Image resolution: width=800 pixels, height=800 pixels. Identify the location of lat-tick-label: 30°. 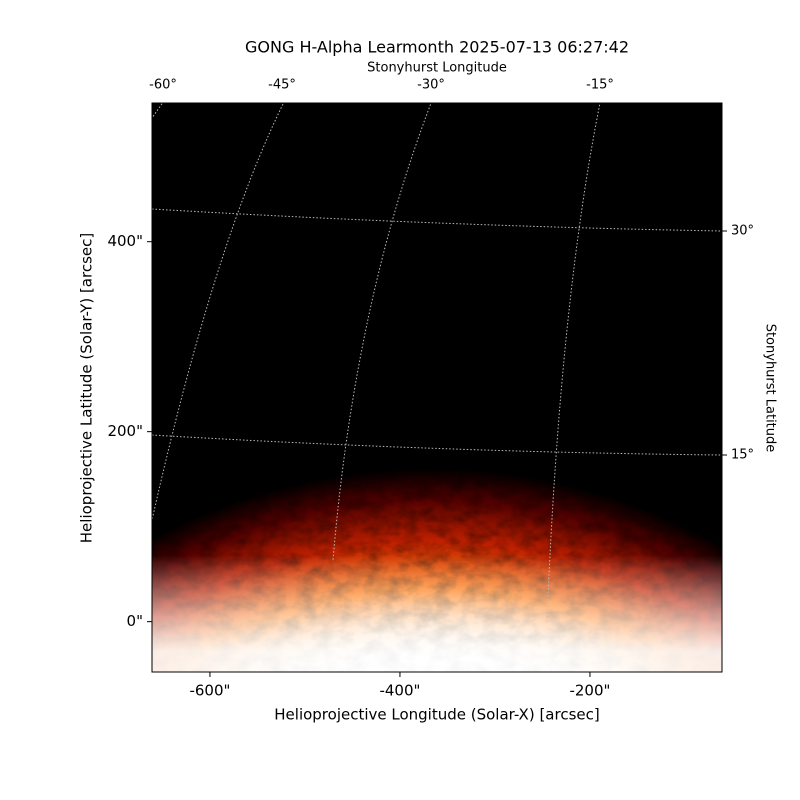
(742, 231).